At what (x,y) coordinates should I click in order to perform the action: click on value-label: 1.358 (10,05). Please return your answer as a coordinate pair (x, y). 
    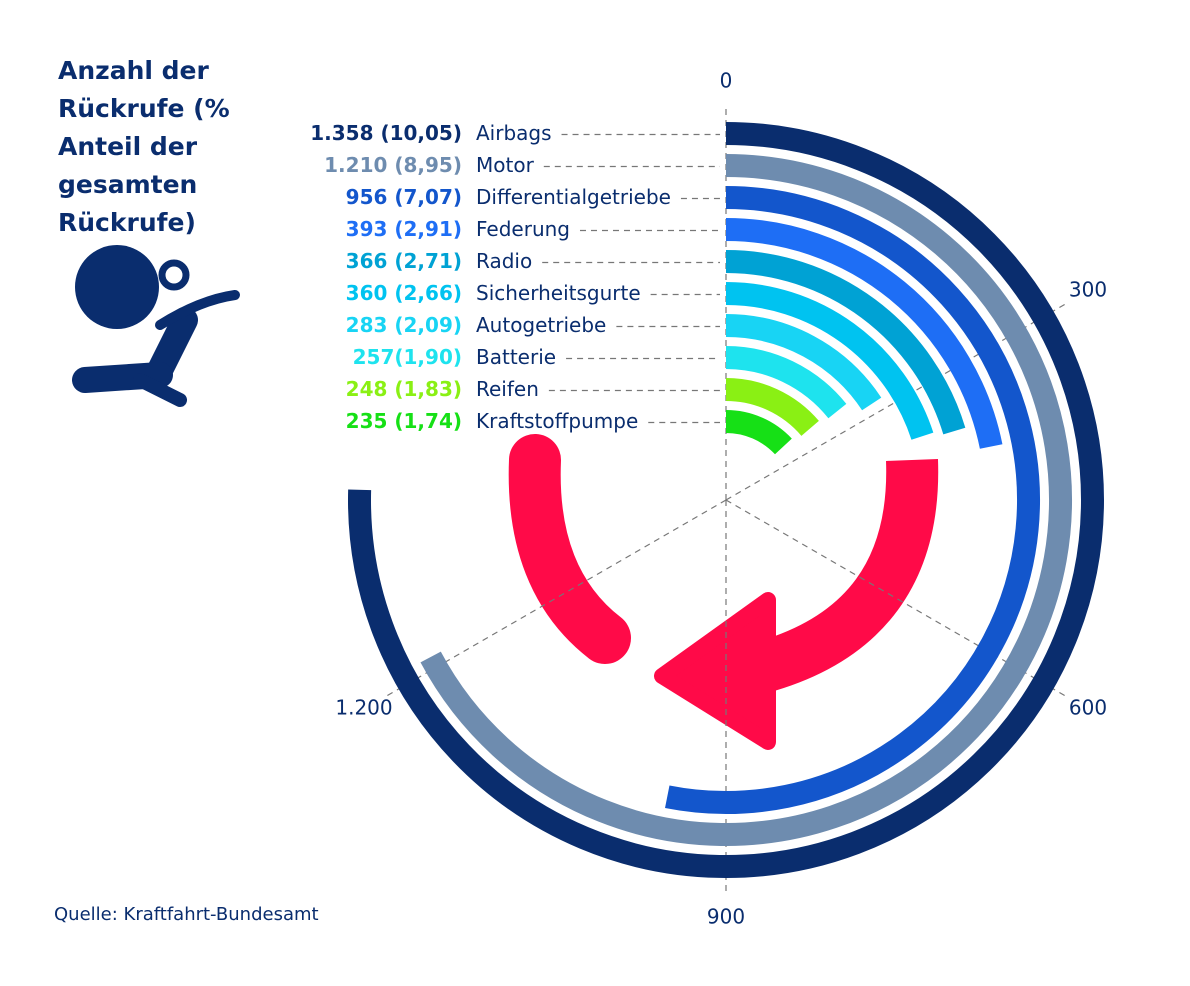
    Looking at the image, I should click on (386, 133).